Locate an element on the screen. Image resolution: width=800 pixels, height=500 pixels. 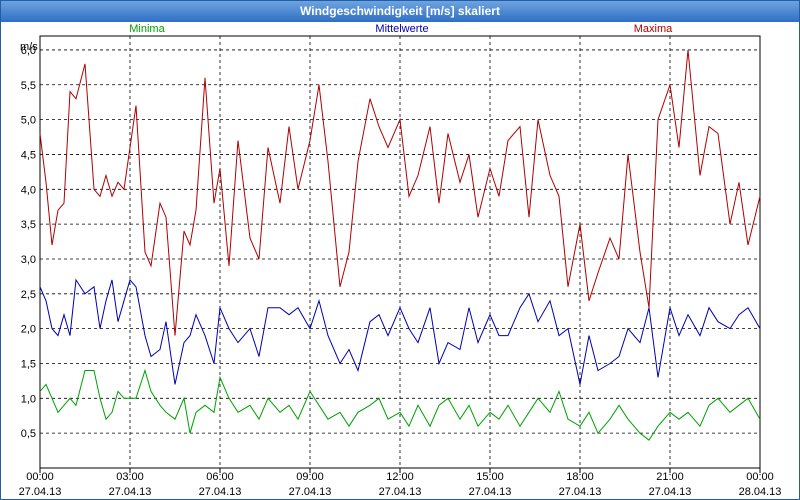
y-tick-label: 4,0 is located at coordinates (28, 190).